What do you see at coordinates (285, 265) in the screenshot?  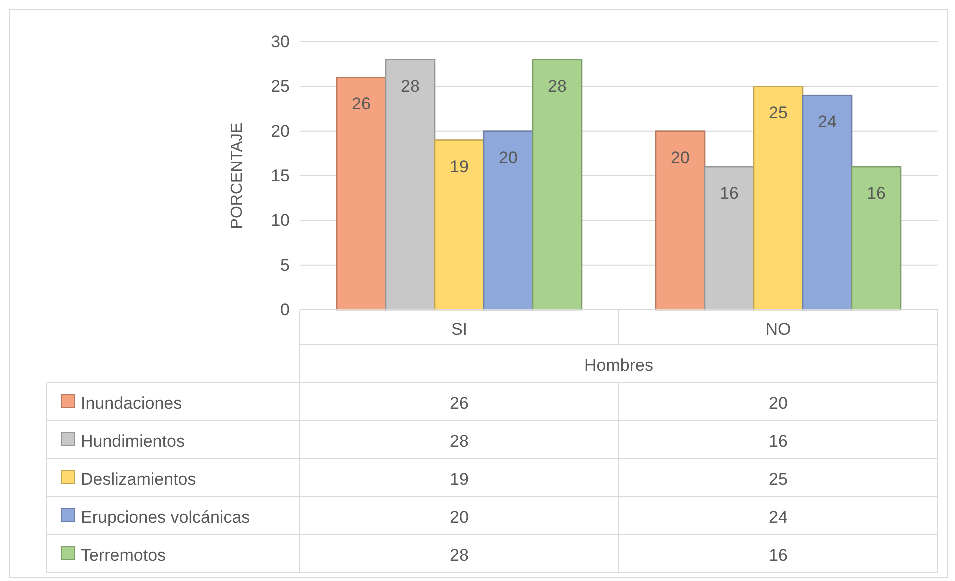 I see `y-tick-label: 5` at bounding box center [285, 265].